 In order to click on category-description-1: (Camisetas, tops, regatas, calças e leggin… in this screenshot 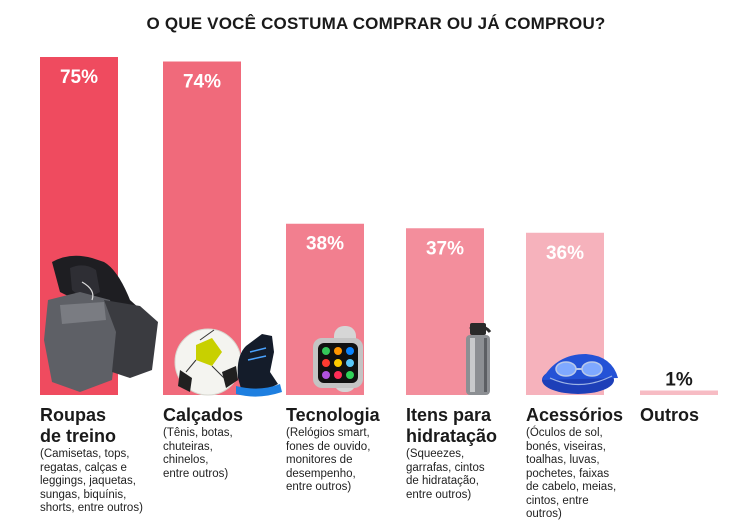, I will do `click(91, 482)`.